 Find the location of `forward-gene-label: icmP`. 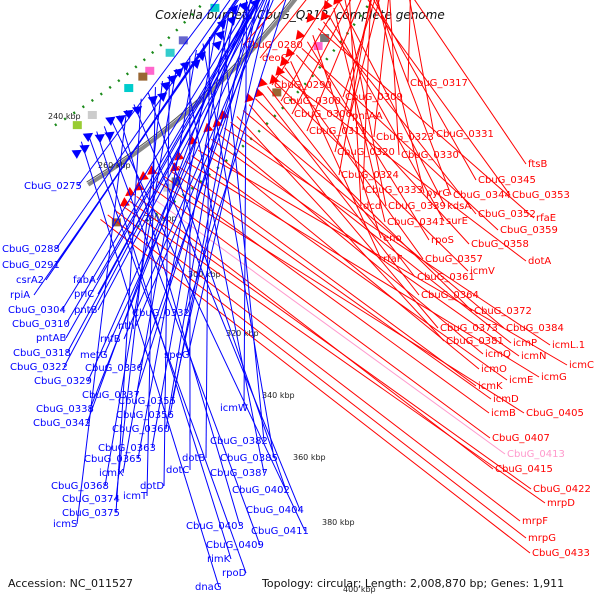

forward-gene-label: icmP is located at coordinates (525, 343).